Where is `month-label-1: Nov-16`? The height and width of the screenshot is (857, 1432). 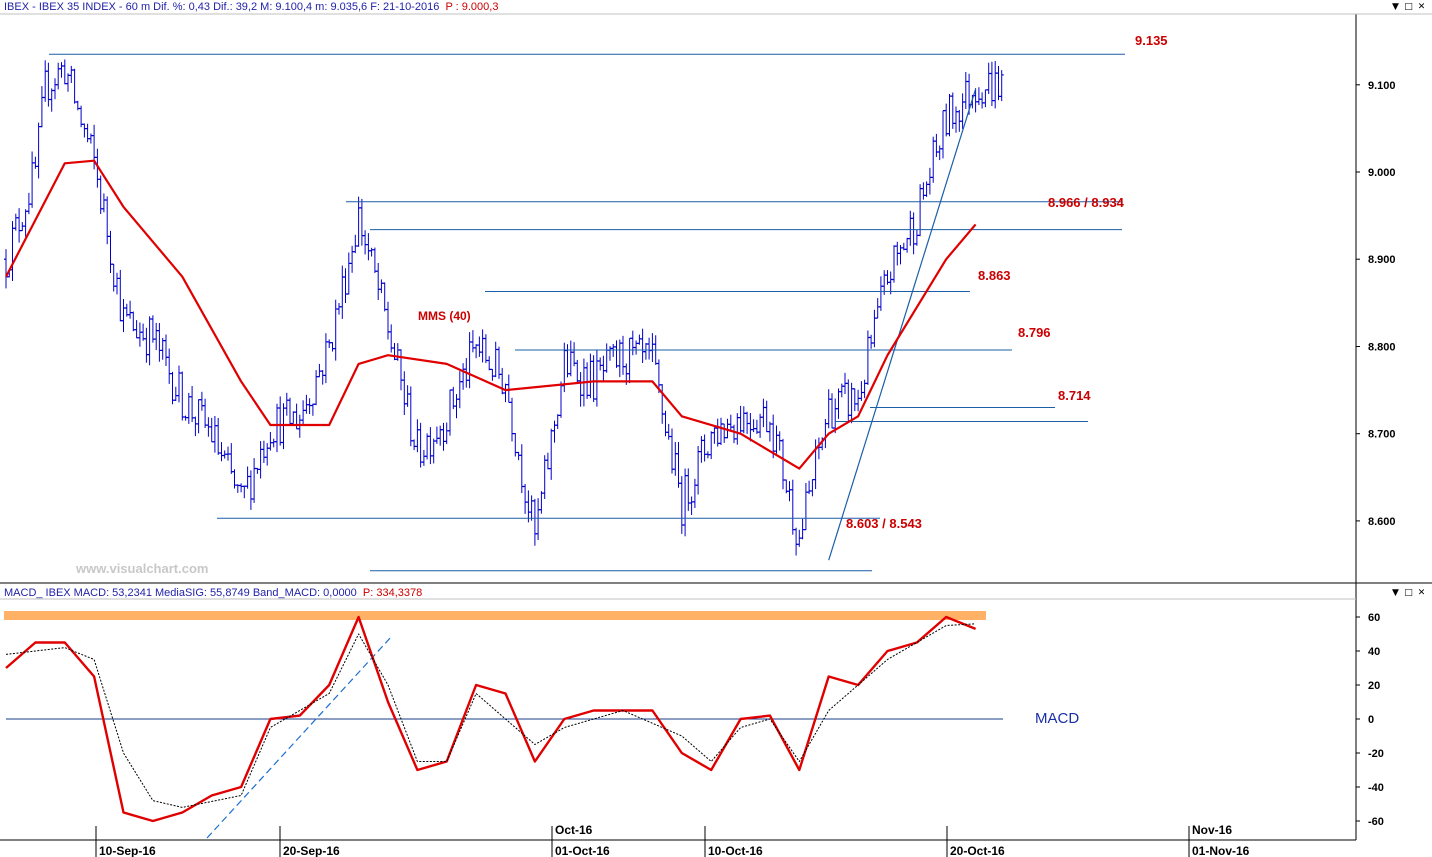
month-label-1: Nov-16 is located at coordinates (1212, 830).